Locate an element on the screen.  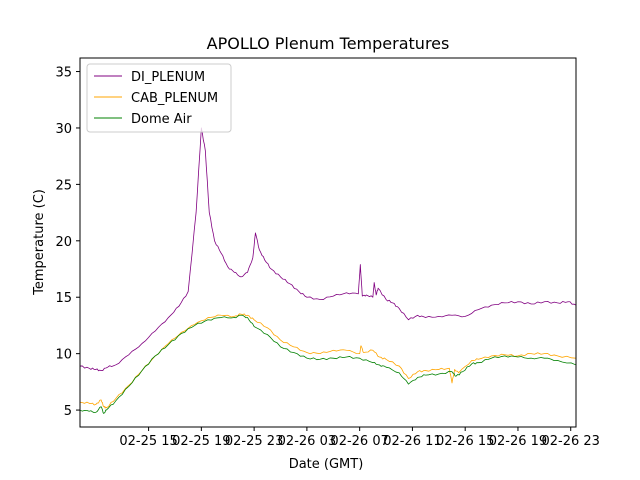
legend-label-di-plenum: DI_PLENUM is located at coordinates (168, 77).